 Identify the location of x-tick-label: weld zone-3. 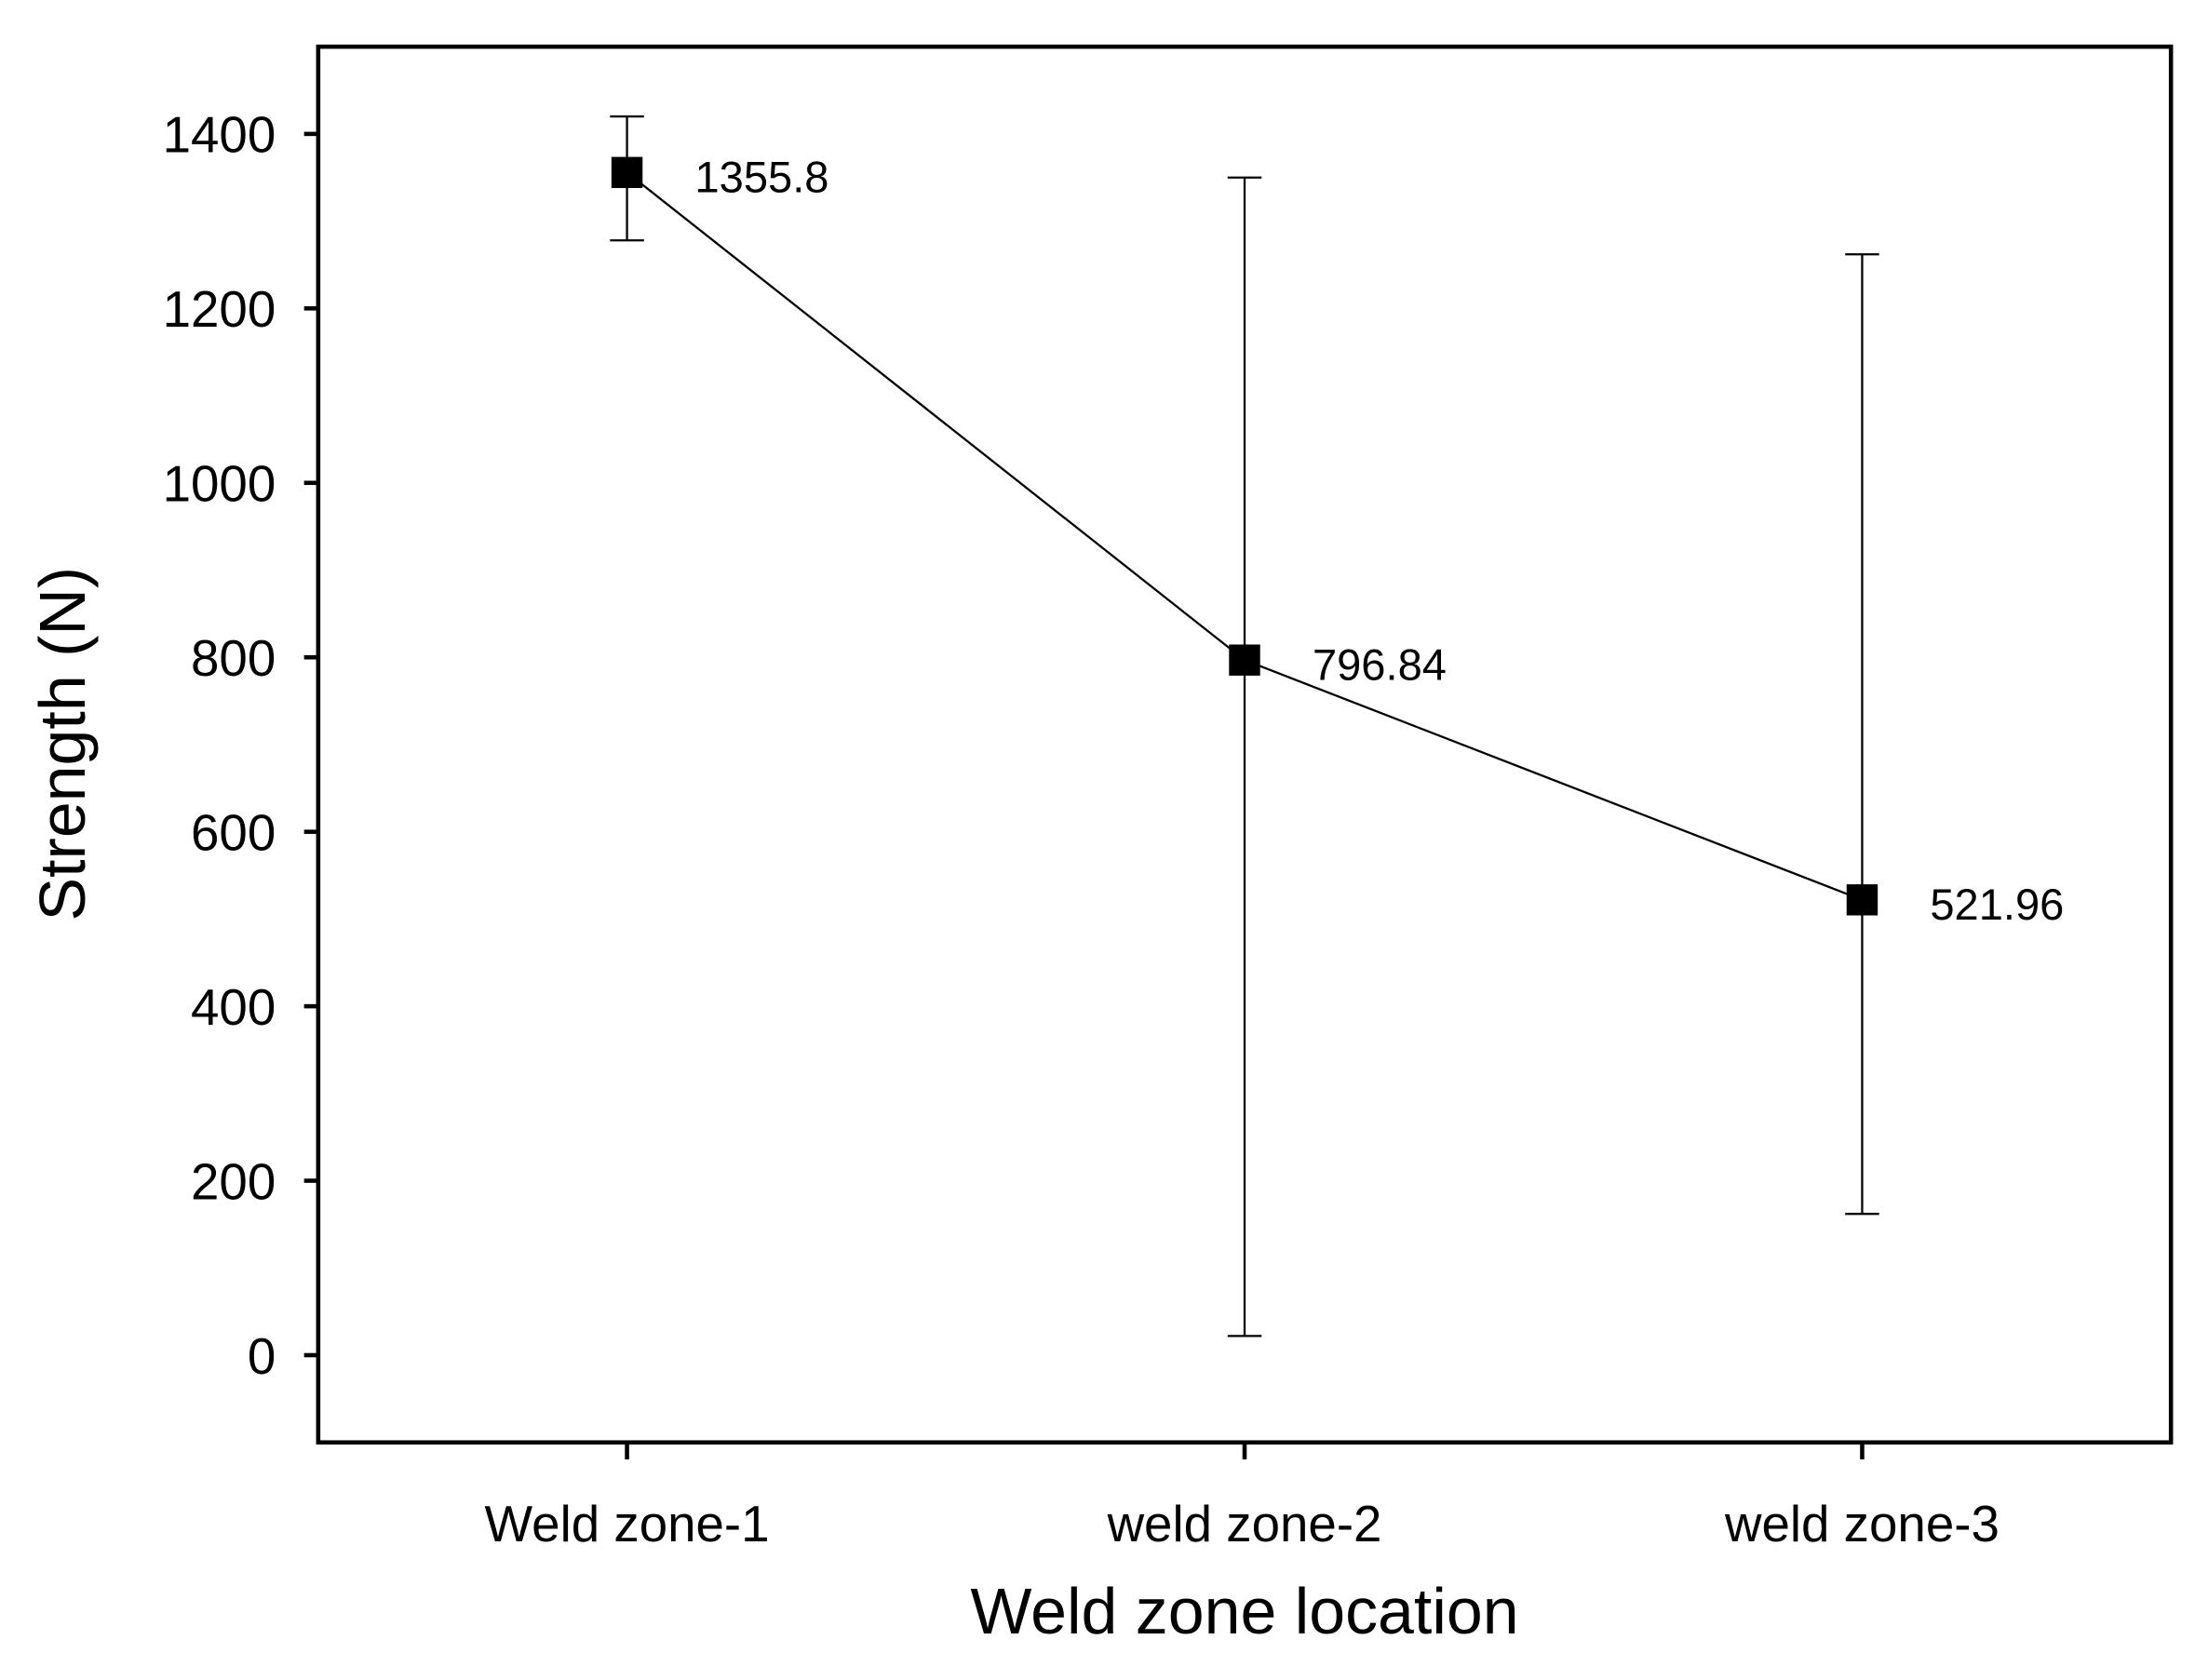
(1862, 1523).